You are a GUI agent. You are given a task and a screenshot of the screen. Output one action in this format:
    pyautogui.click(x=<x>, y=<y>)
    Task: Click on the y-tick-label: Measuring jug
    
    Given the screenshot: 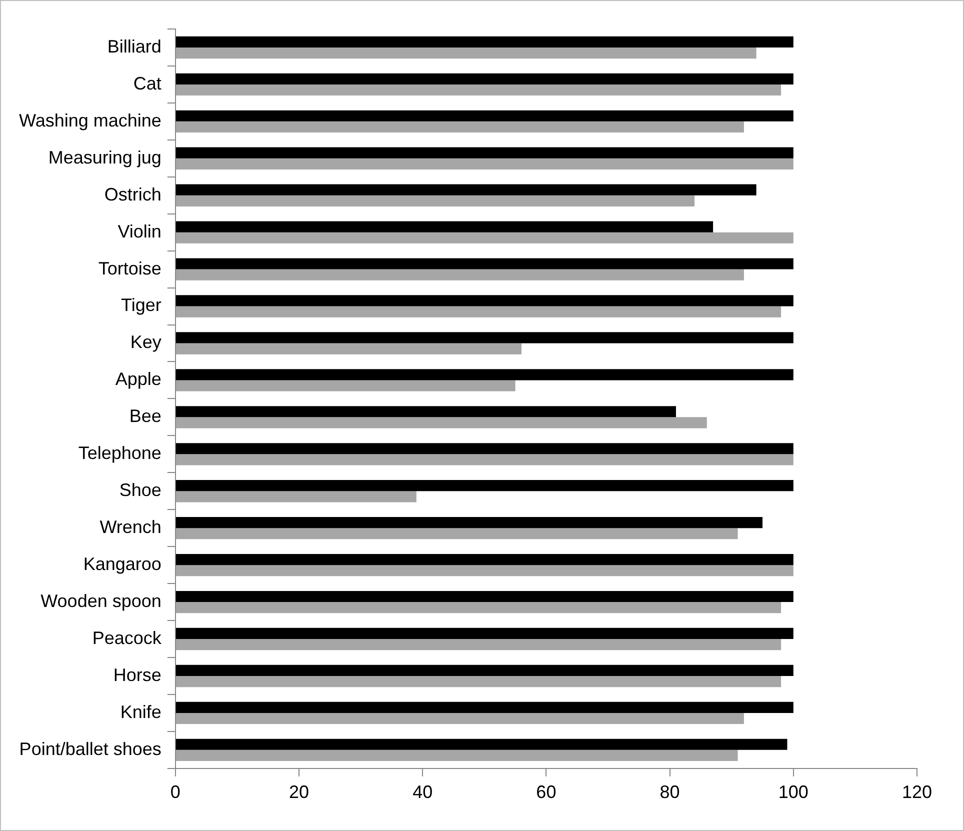 What is the action you would take?
    pyautogui.click(x=105, y=157)
    